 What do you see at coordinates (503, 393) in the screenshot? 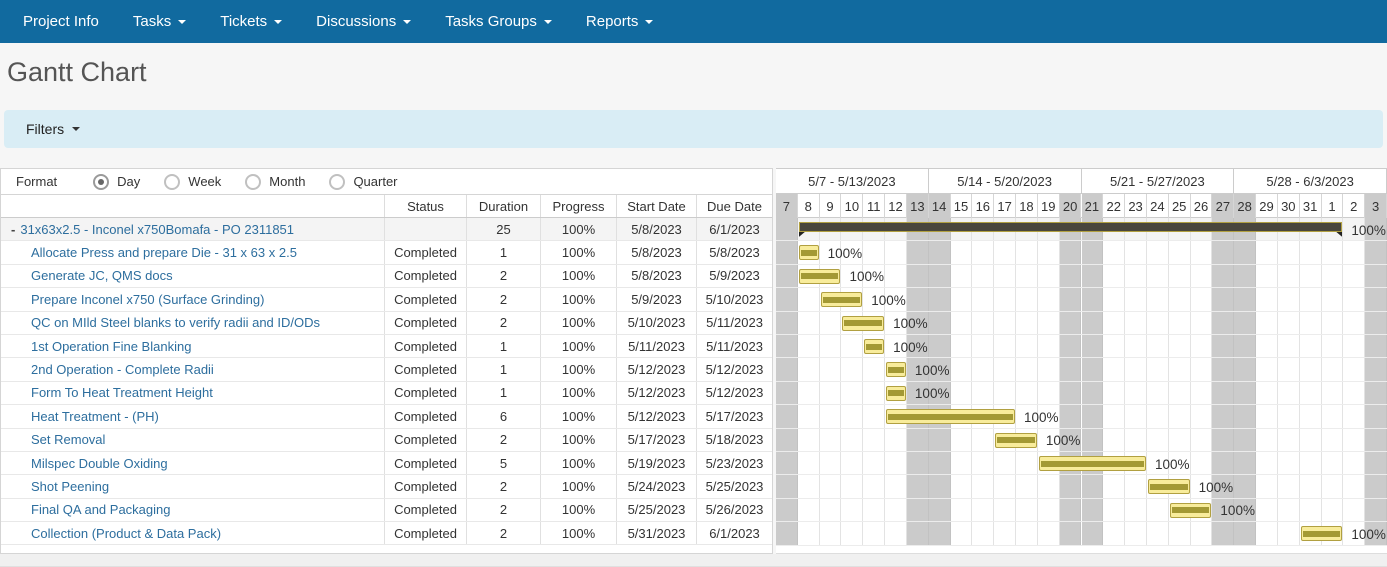
I see `duration-cell: 1` at bounding box center [503, 393].